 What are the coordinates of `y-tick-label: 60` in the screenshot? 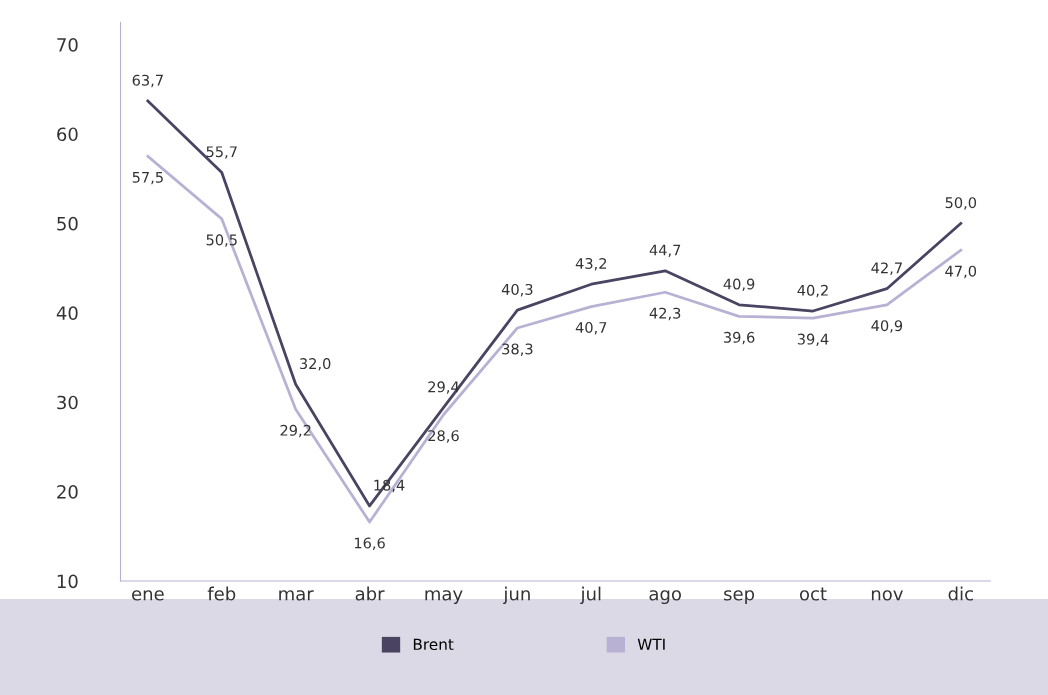 It's located at (67, 134).